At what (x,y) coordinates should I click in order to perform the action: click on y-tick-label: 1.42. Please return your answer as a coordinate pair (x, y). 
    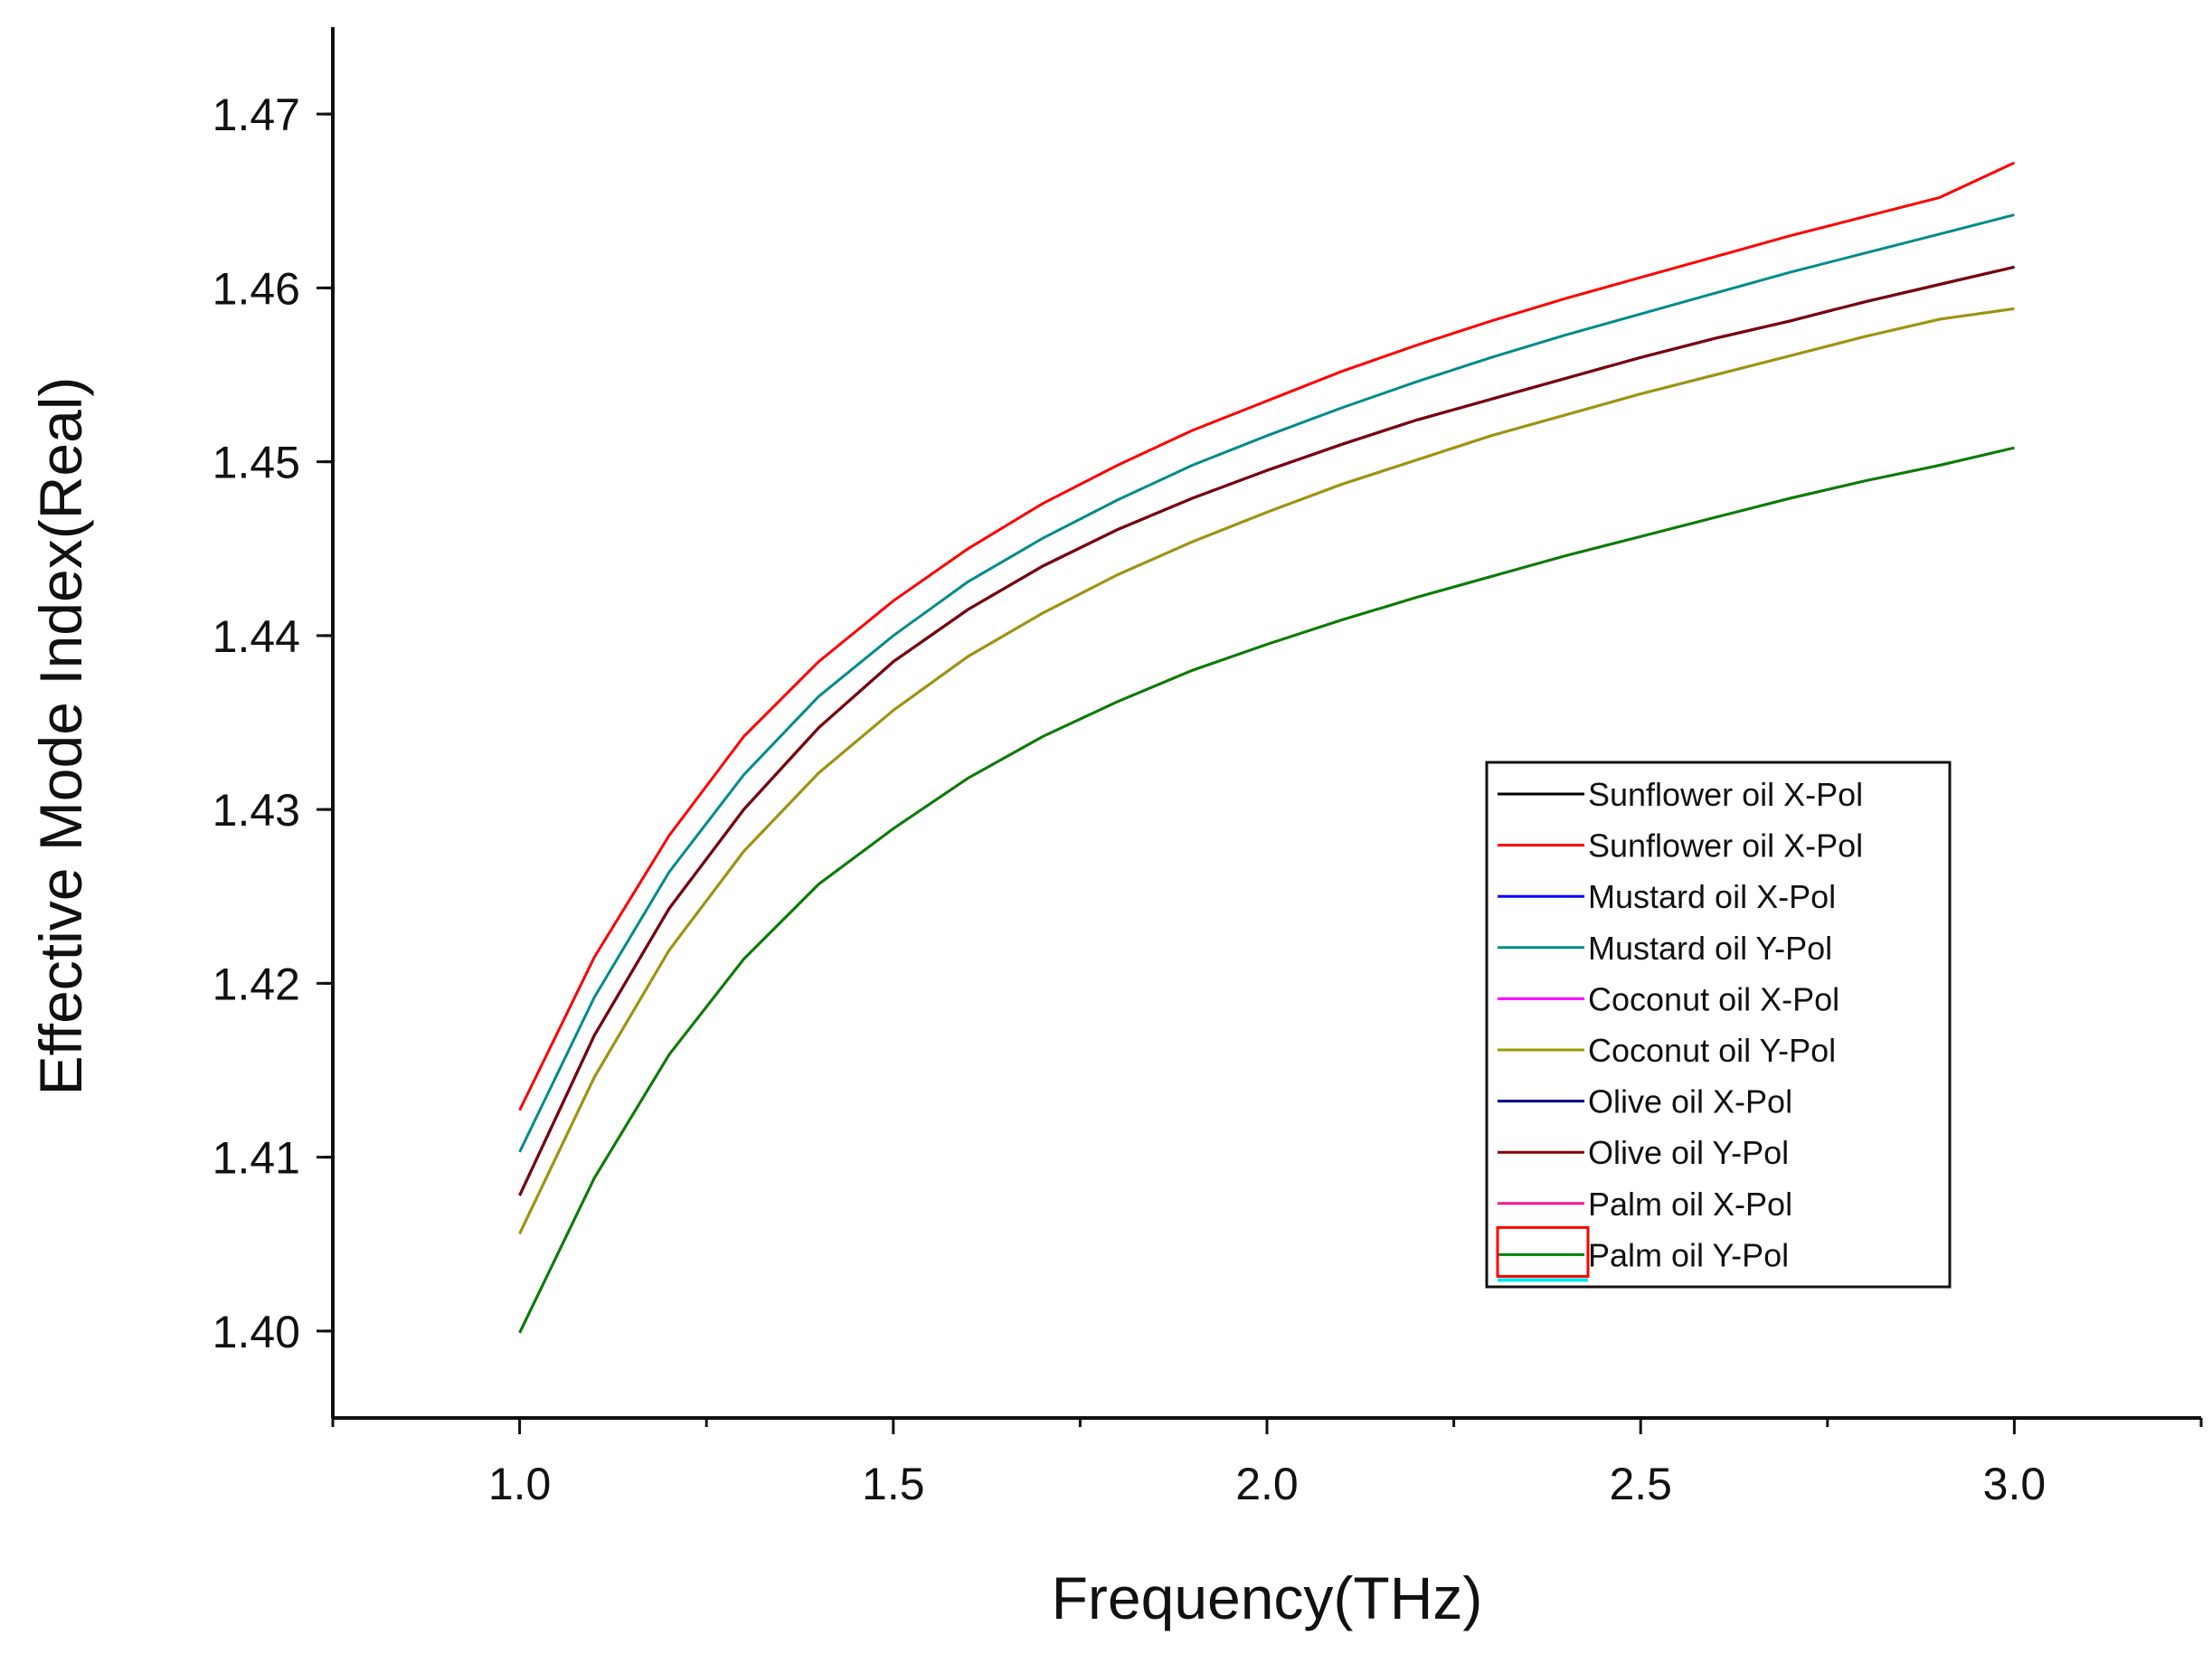
    Looking at the image, I should click on (257, 984).